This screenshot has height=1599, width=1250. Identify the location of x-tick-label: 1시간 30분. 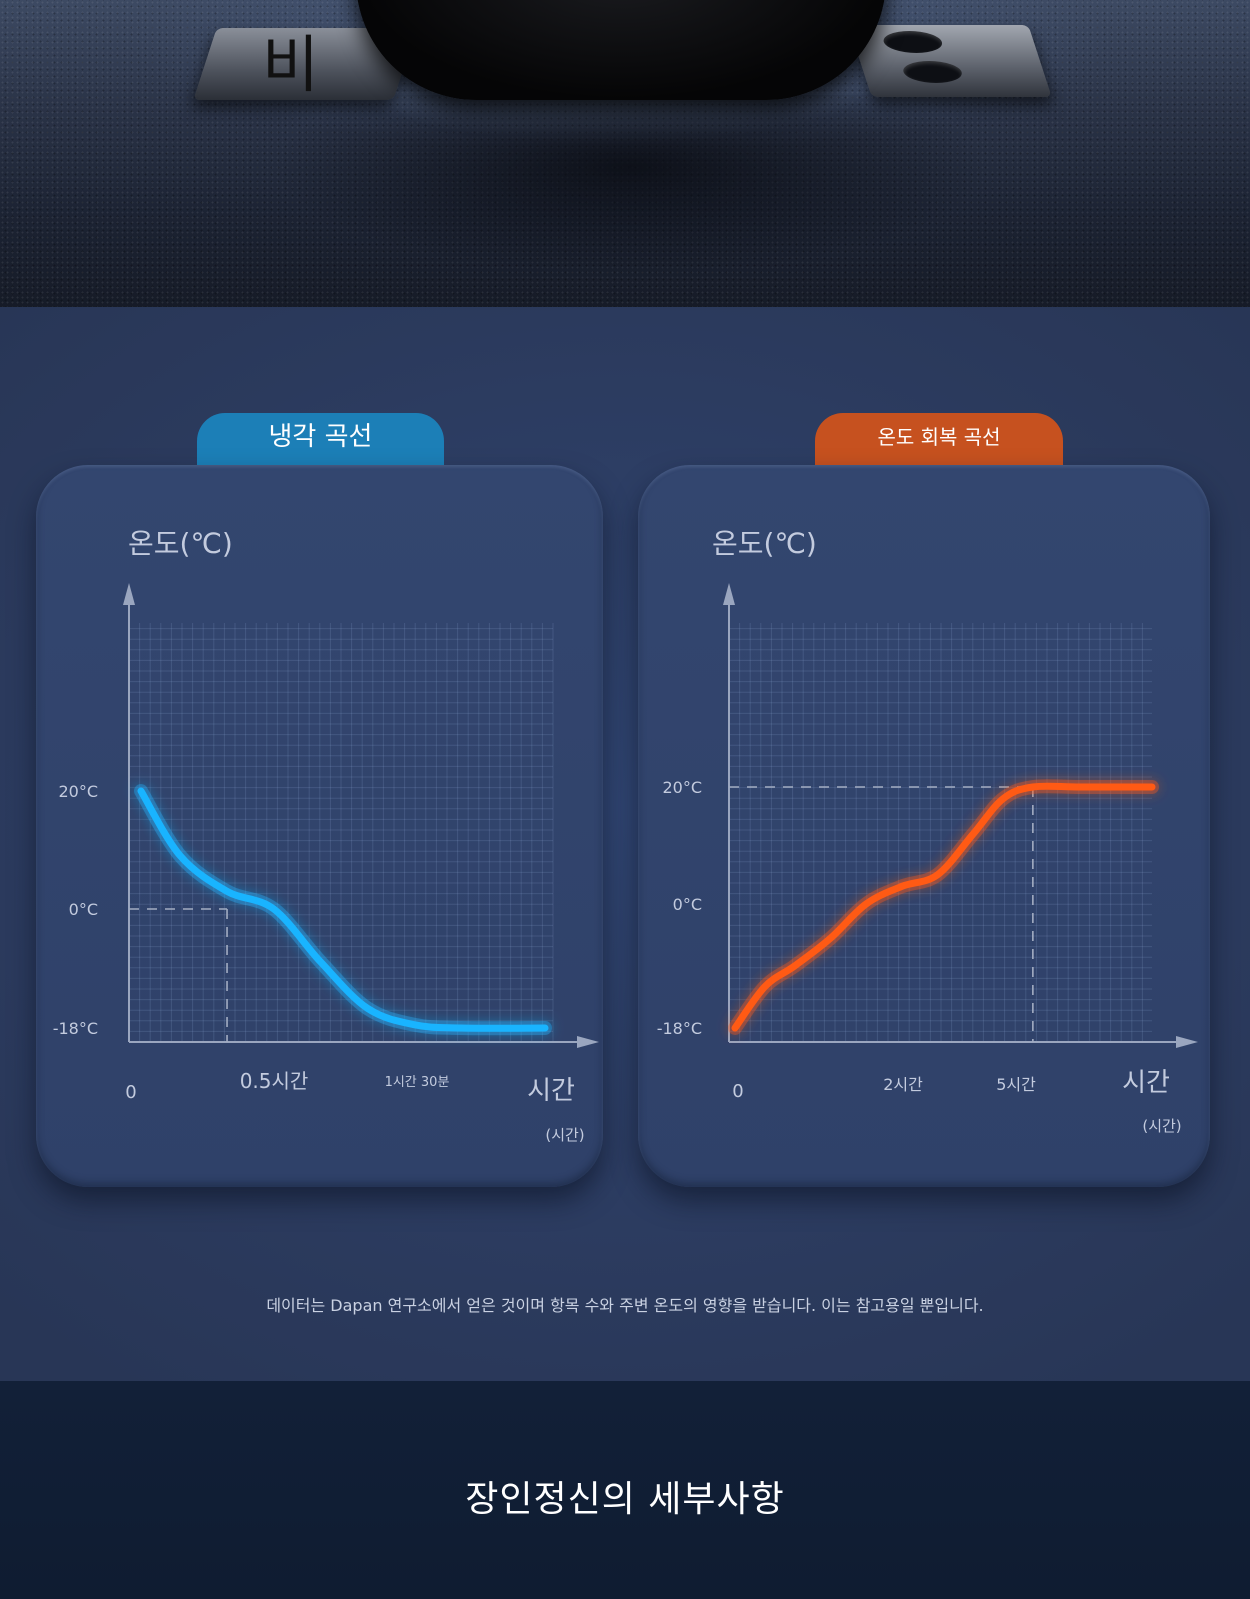
(417, 1082).